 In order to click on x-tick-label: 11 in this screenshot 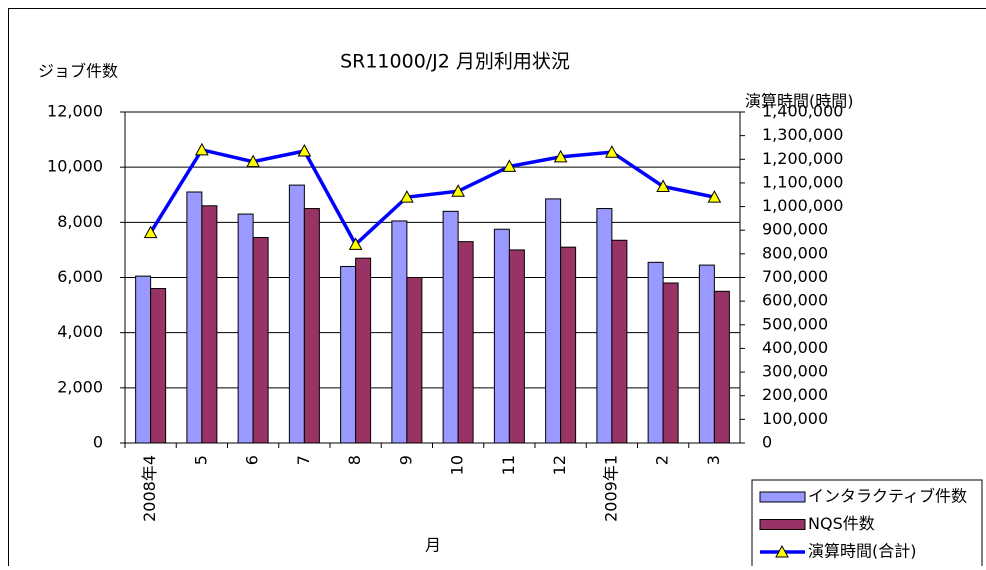, I will do `click(508, 465)`.